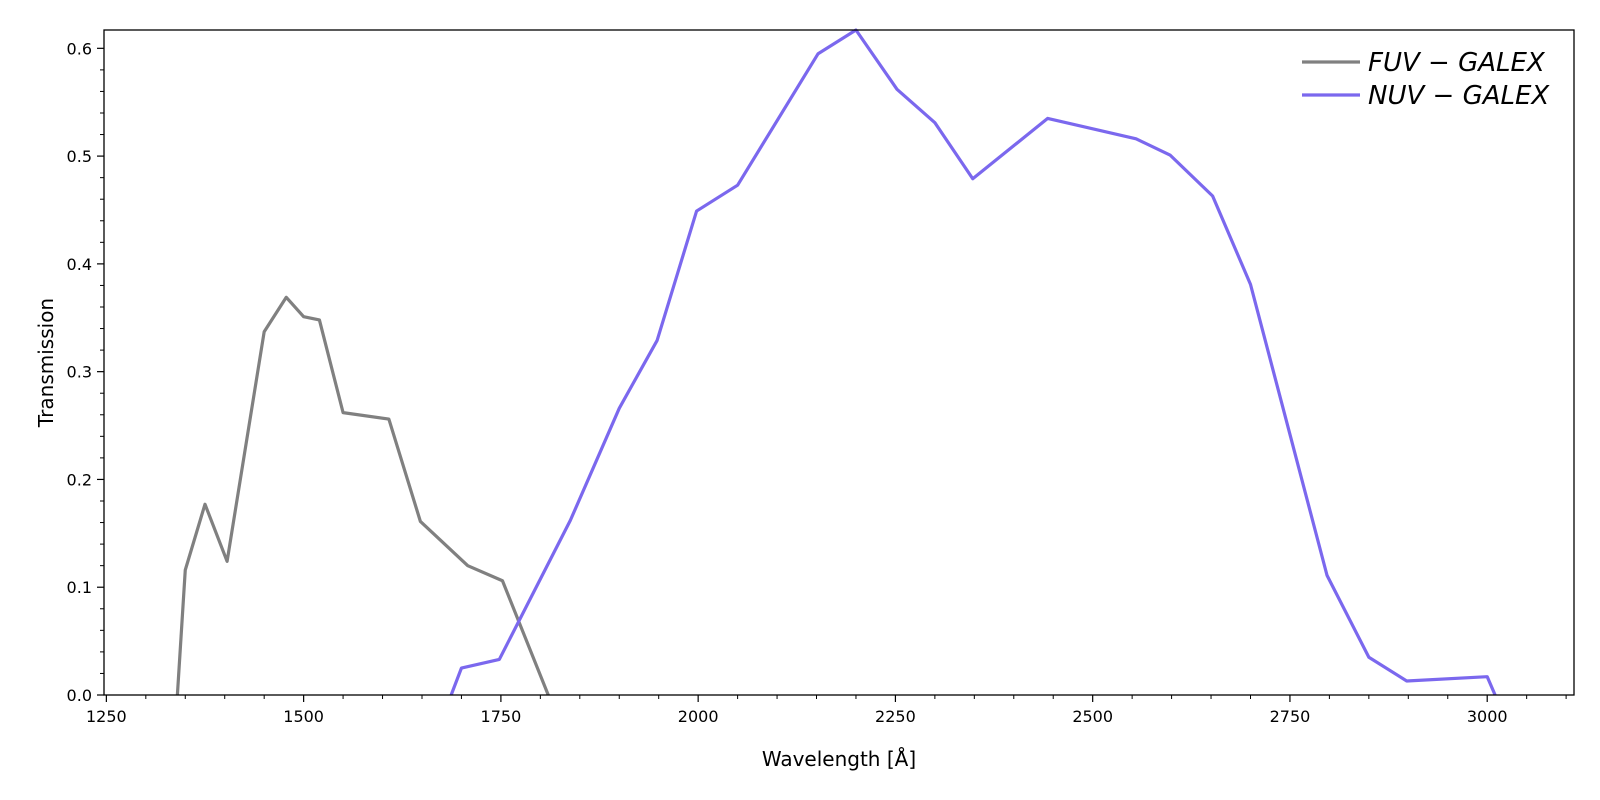 This screenshot has height=800, width=1600. Describe the element at coordinates (1092, 716) in the screenshot. I see `x-tick-label: 2500` at that location.